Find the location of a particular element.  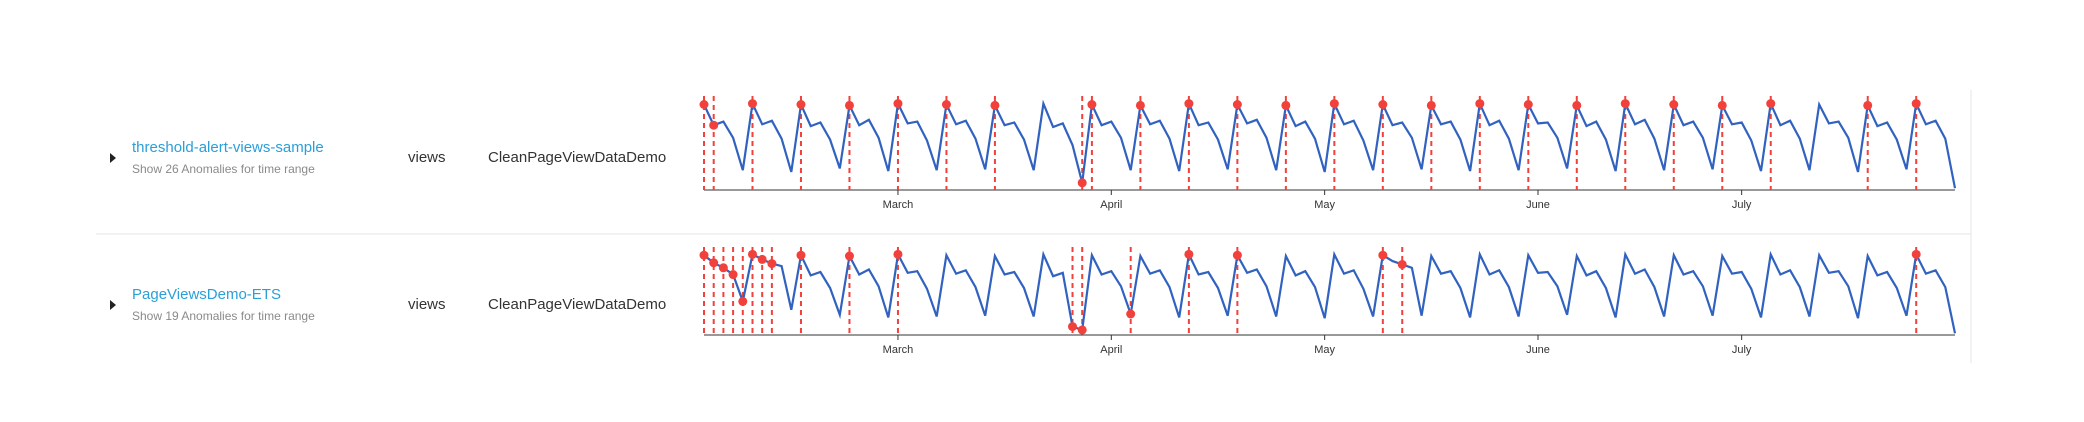

anomaly-count: Show 26 Anomalies for time range is located at coordinates (223, 169).